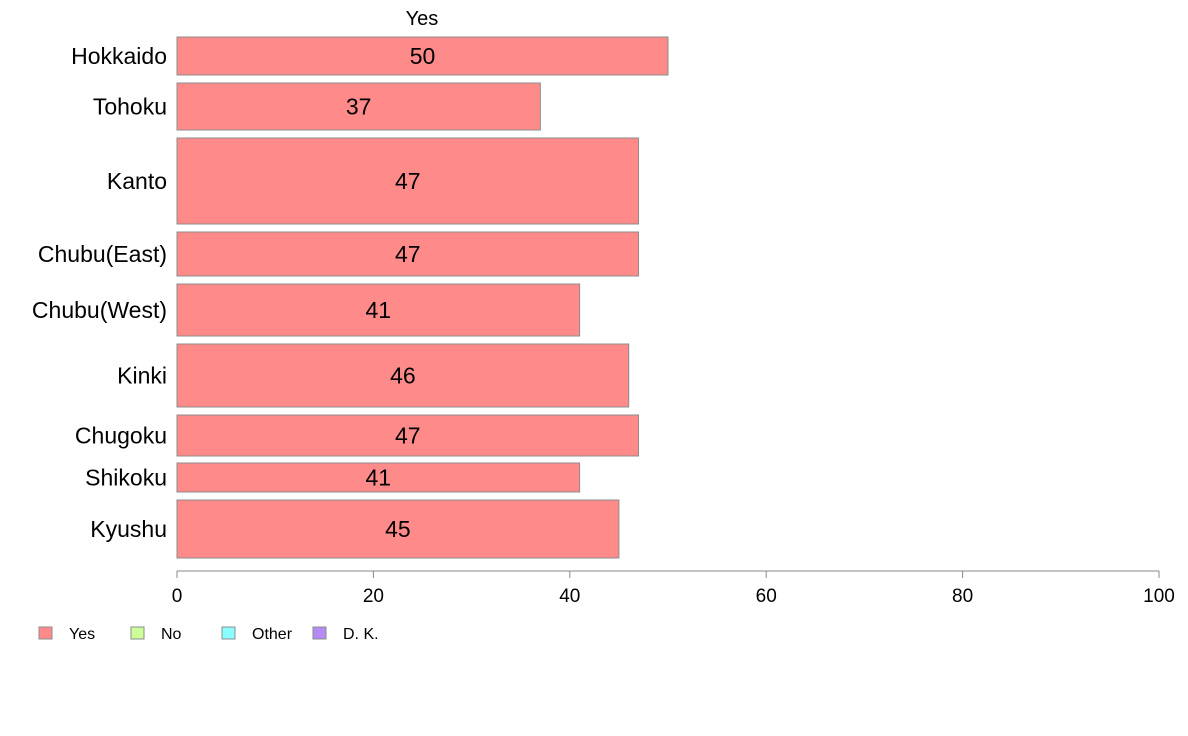 The width and height of the screenshot is (1188, 736). Describe the element at coordinates (962, 596) in the screenshot. I see `x-tick-label: 80` at that location.